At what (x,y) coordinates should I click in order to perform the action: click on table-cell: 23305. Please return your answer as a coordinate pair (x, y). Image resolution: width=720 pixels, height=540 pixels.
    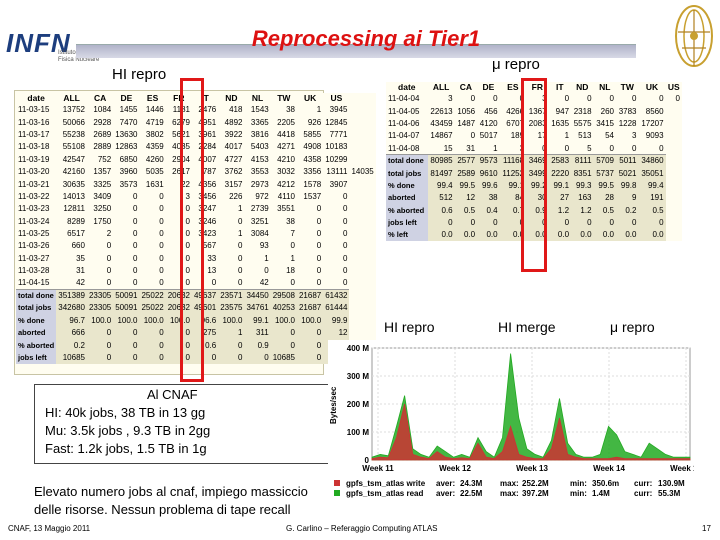
    Looking at the image, I should click on (100, 308).